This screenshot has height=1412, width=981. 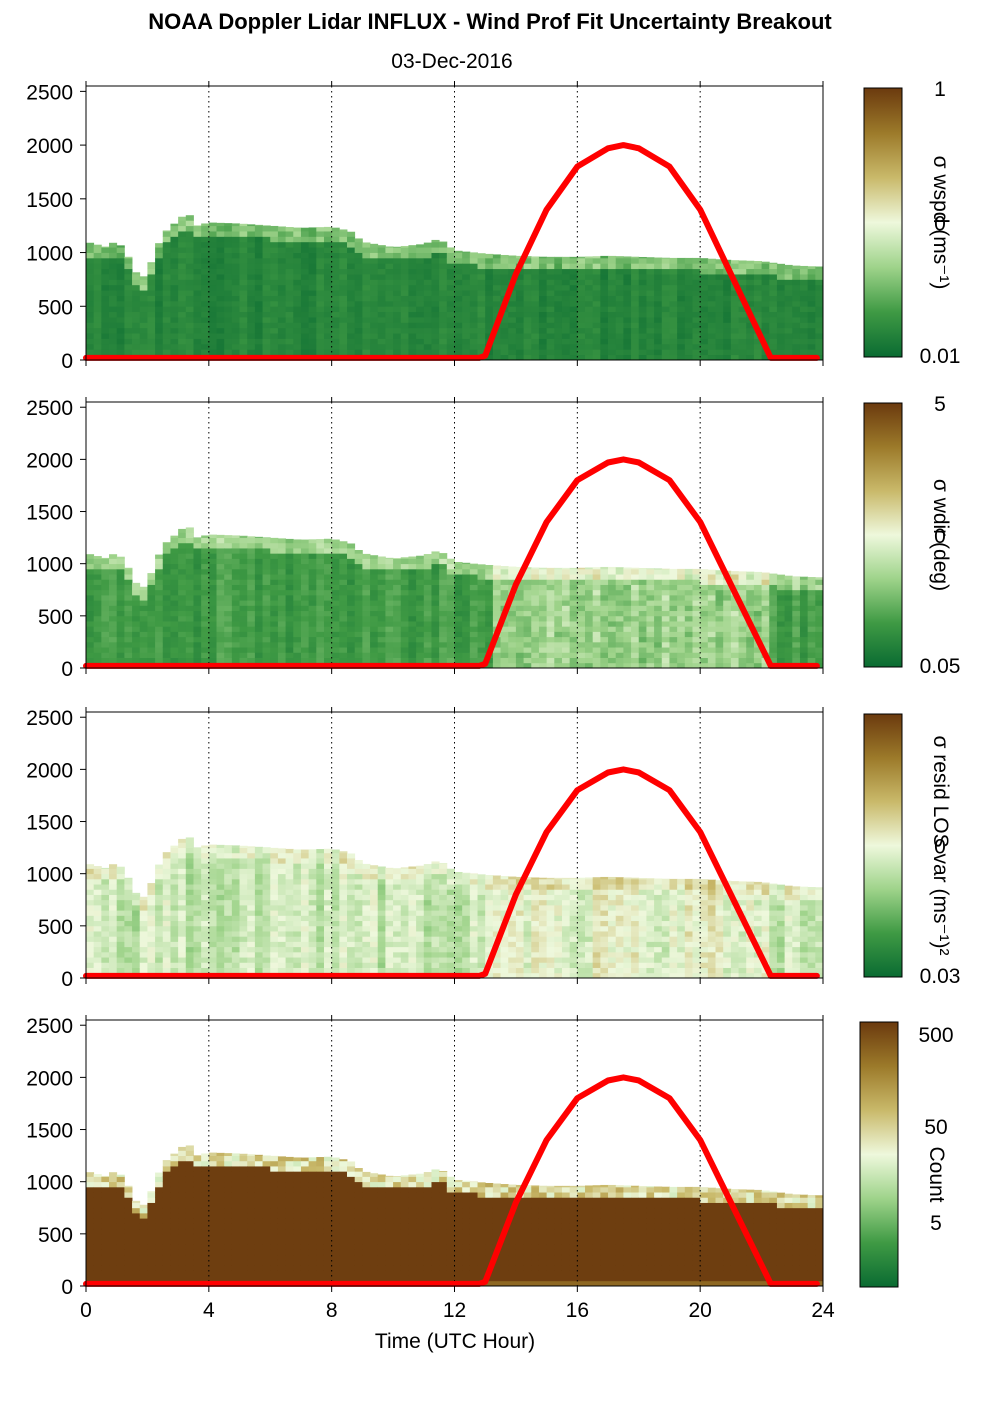 What do you see at coordinates (883, 222) in the screenshot?
I see `colorbar-wspd-uncertainty` at bounding box center [883, 222].